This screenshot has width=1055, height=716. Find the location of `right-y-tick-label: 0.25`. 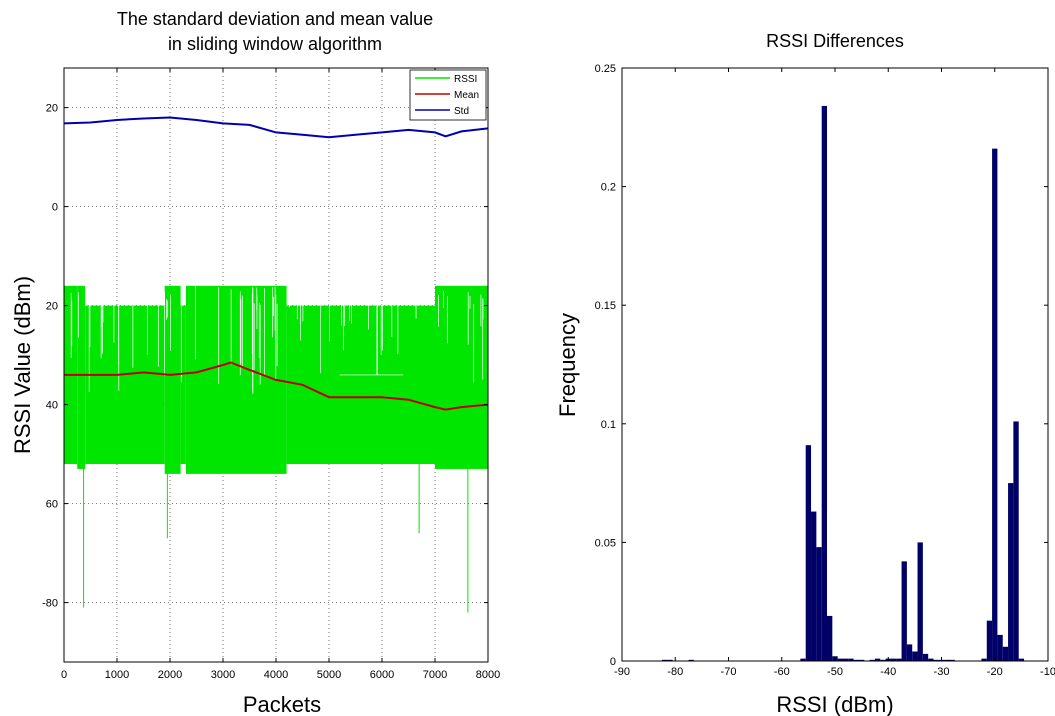

right-y-tick-label: 0.25 is located at coordinates (605, 69).